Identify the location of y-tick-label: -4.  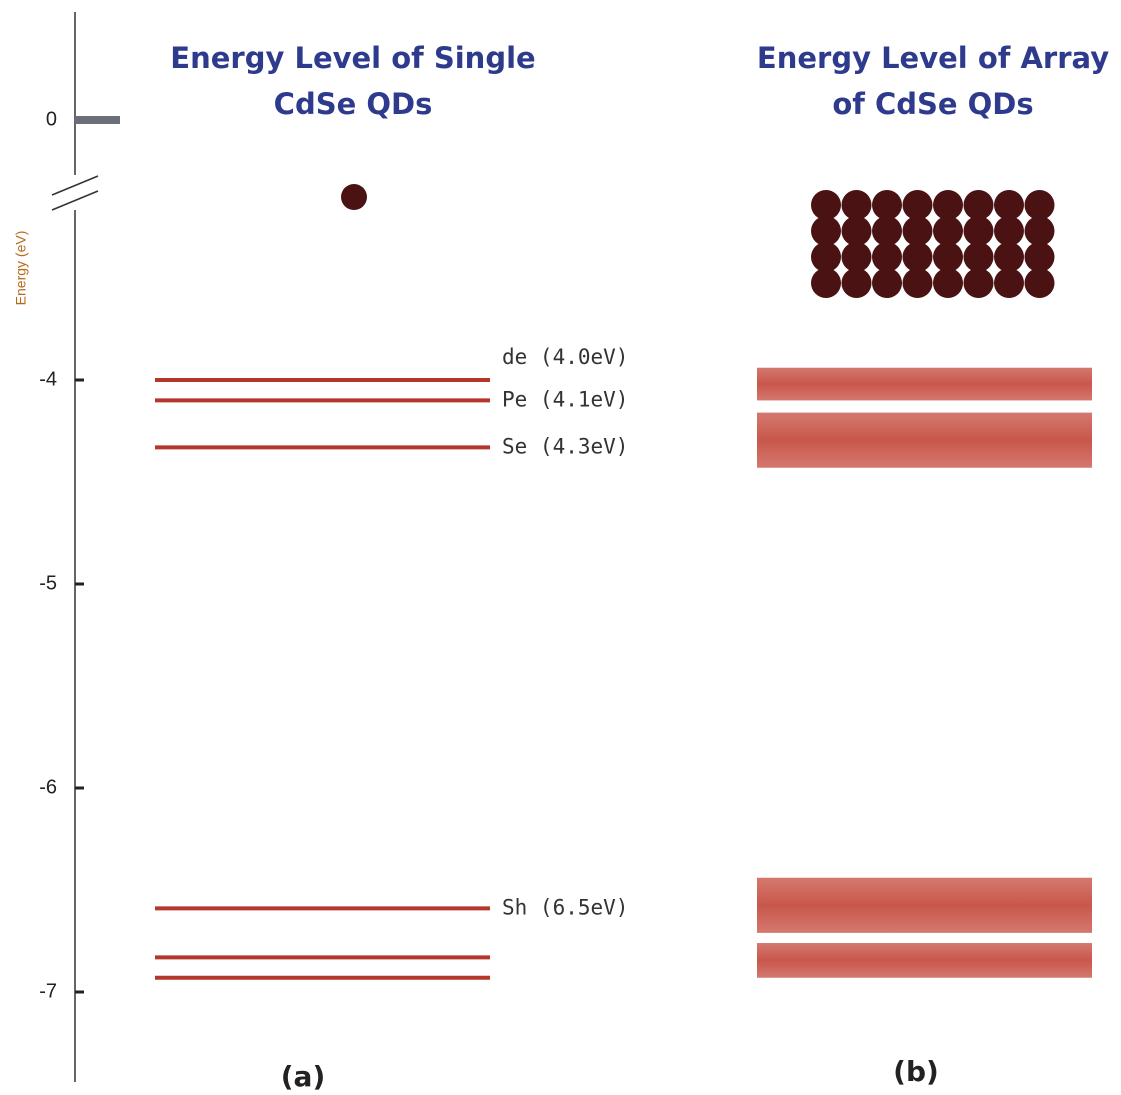
(48, 379).